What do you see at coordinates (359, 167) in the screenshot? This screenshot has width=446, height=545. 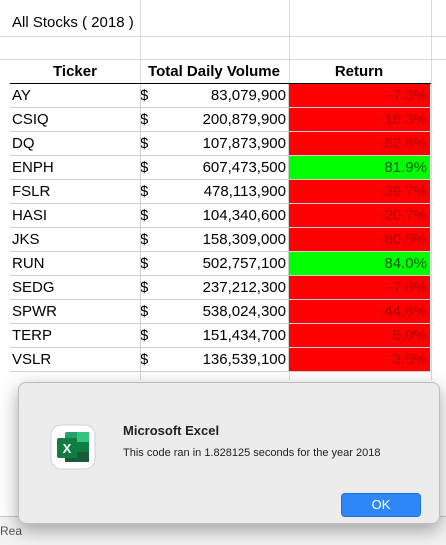 I see `return-cell: 81.9%` at bounding box center [359, 167].